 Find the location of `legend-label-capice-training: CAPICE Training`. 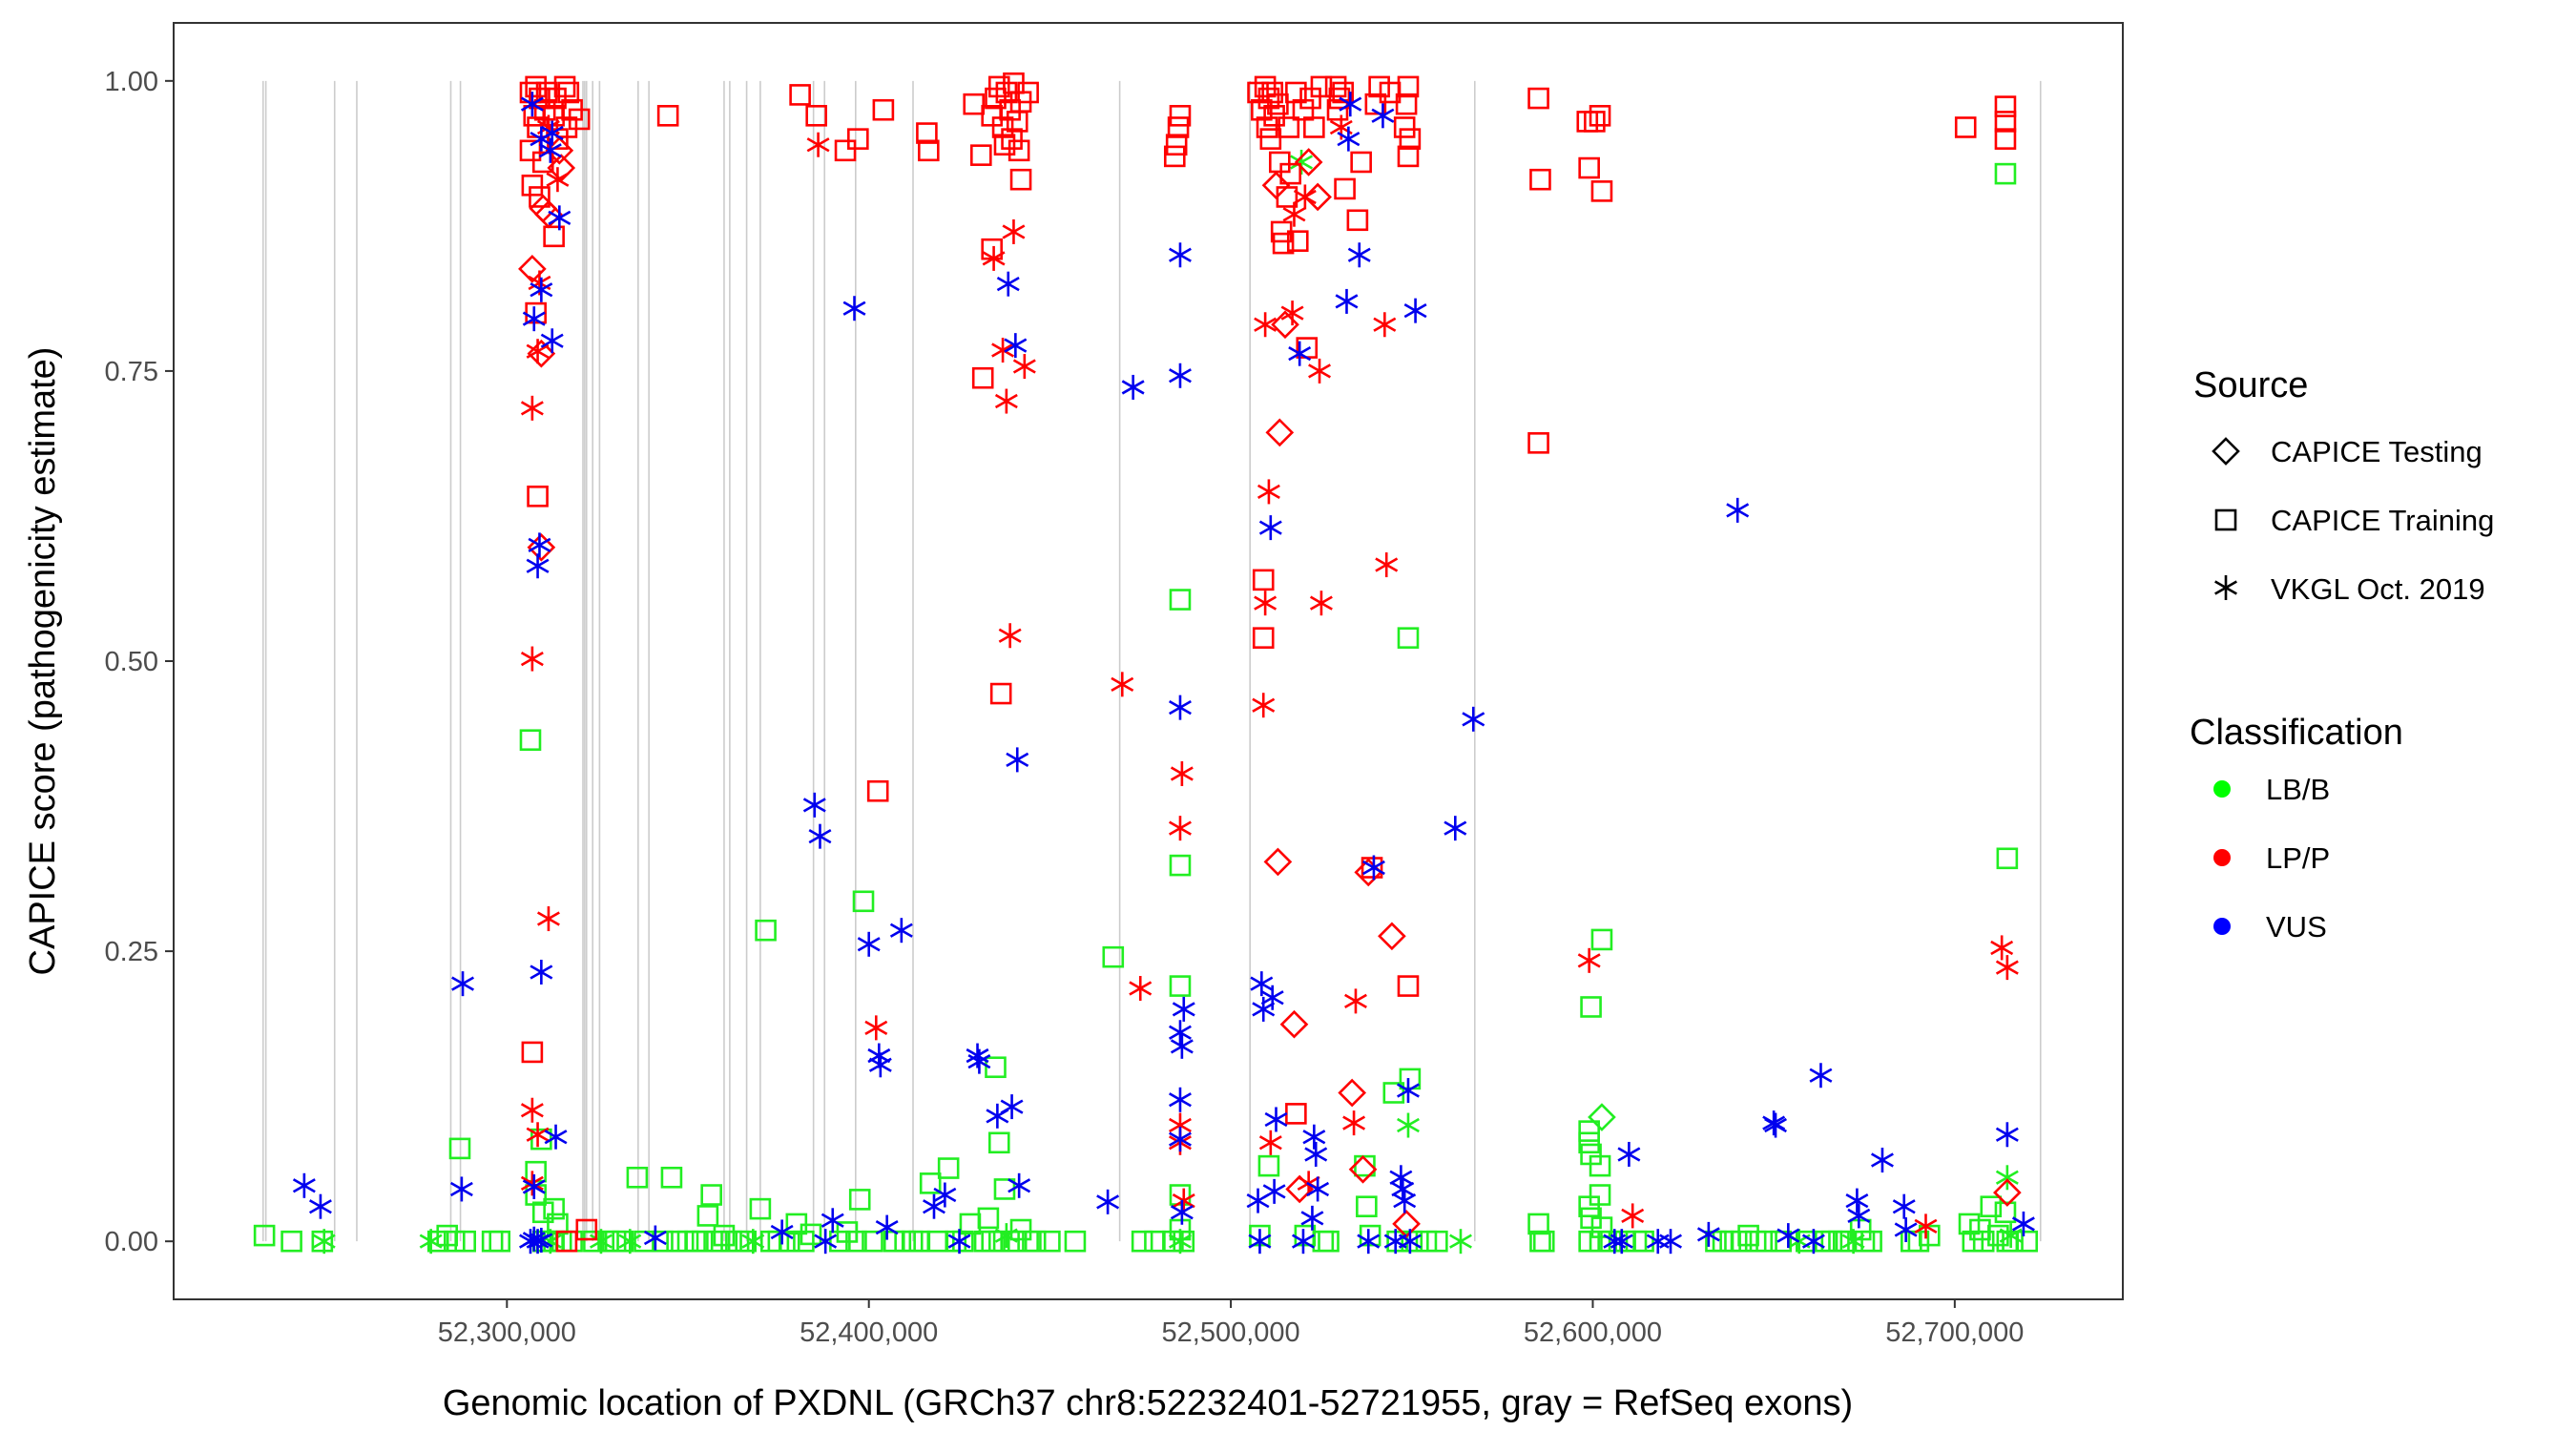

legend-label-capice-training: CAPICE Training is located at coordinates (2382, 520).